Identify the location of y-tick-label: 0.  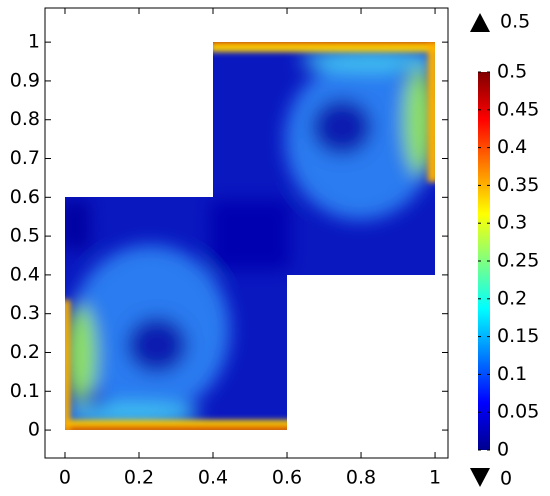
(34, 430).